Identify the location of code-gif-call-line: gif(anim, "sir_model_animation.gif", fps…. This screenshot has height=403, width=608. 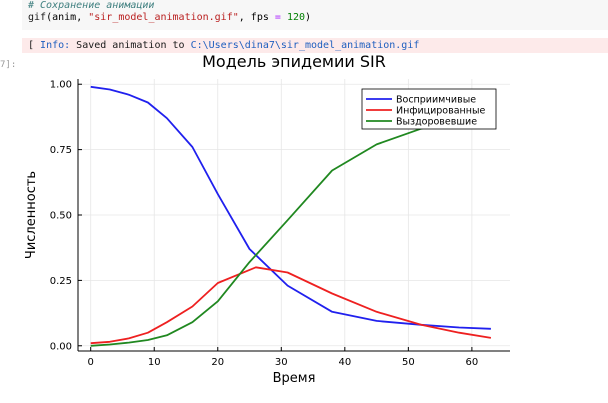
(170, 17).